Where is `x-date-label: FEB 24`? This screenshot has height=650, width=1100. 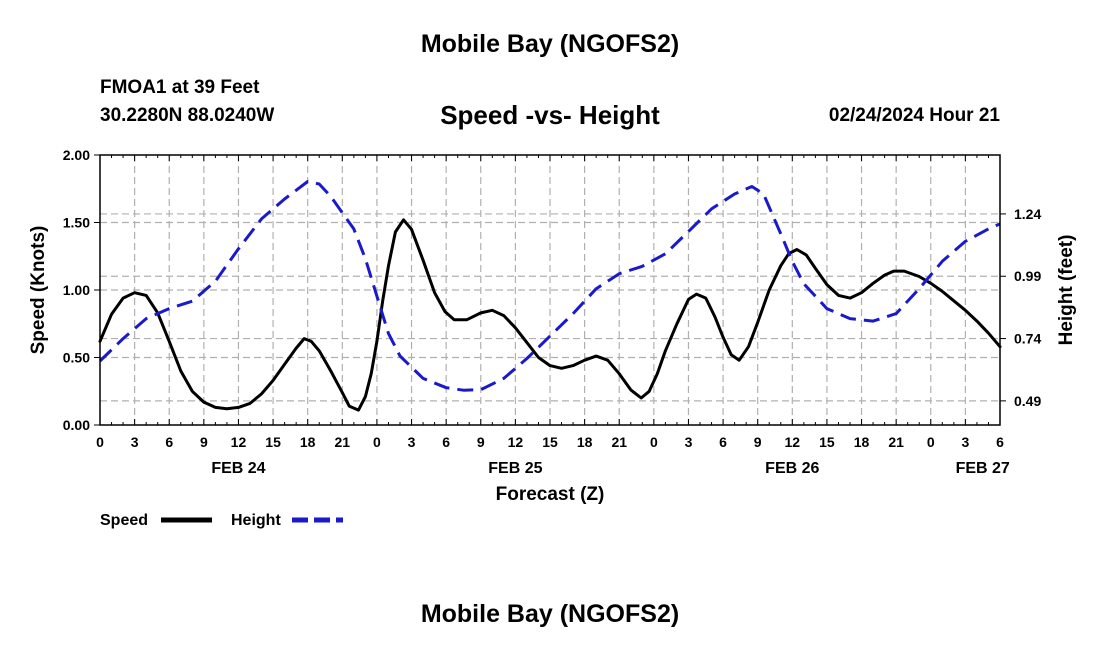
x-date-label: FEB 24 is located at coordinates (238, 468).